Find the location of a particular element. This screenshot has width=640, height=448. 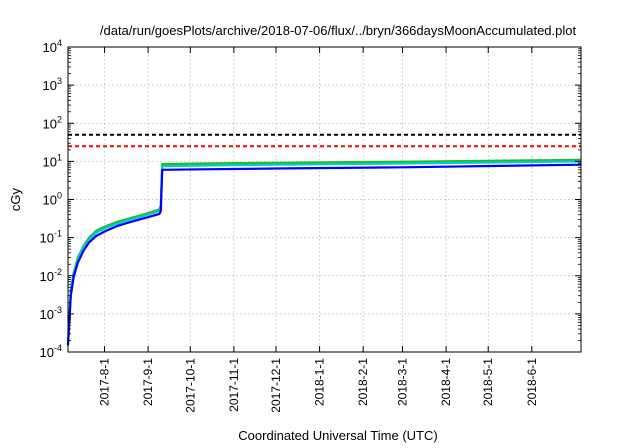

x-tick-label: 2018-5-1 is located at coordinates (488, 382).